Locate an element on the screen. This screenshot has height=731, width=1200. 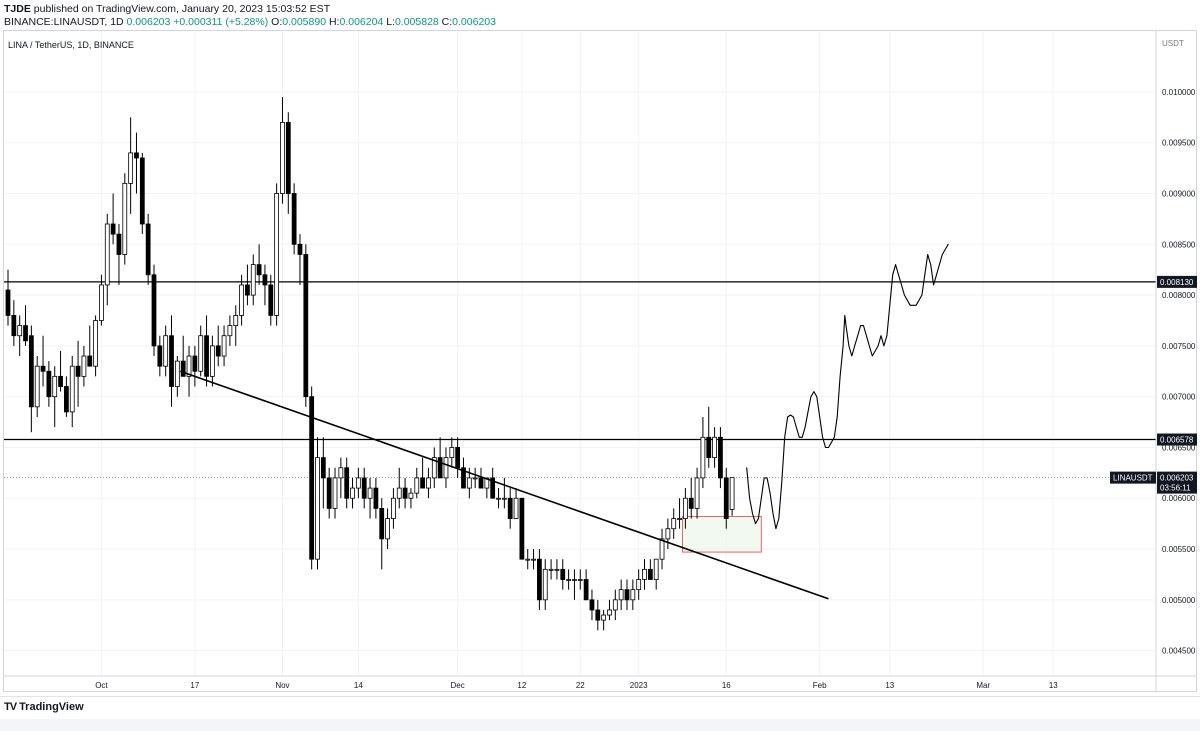
highlight-box is located at coordinates (721, 534).